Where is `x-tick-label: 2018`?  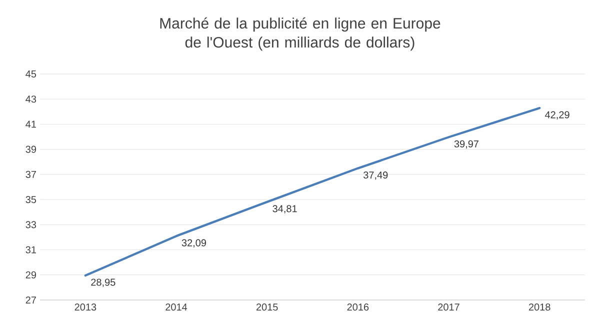
x-tick-label: 2018 is located at coordinates (539, 307).